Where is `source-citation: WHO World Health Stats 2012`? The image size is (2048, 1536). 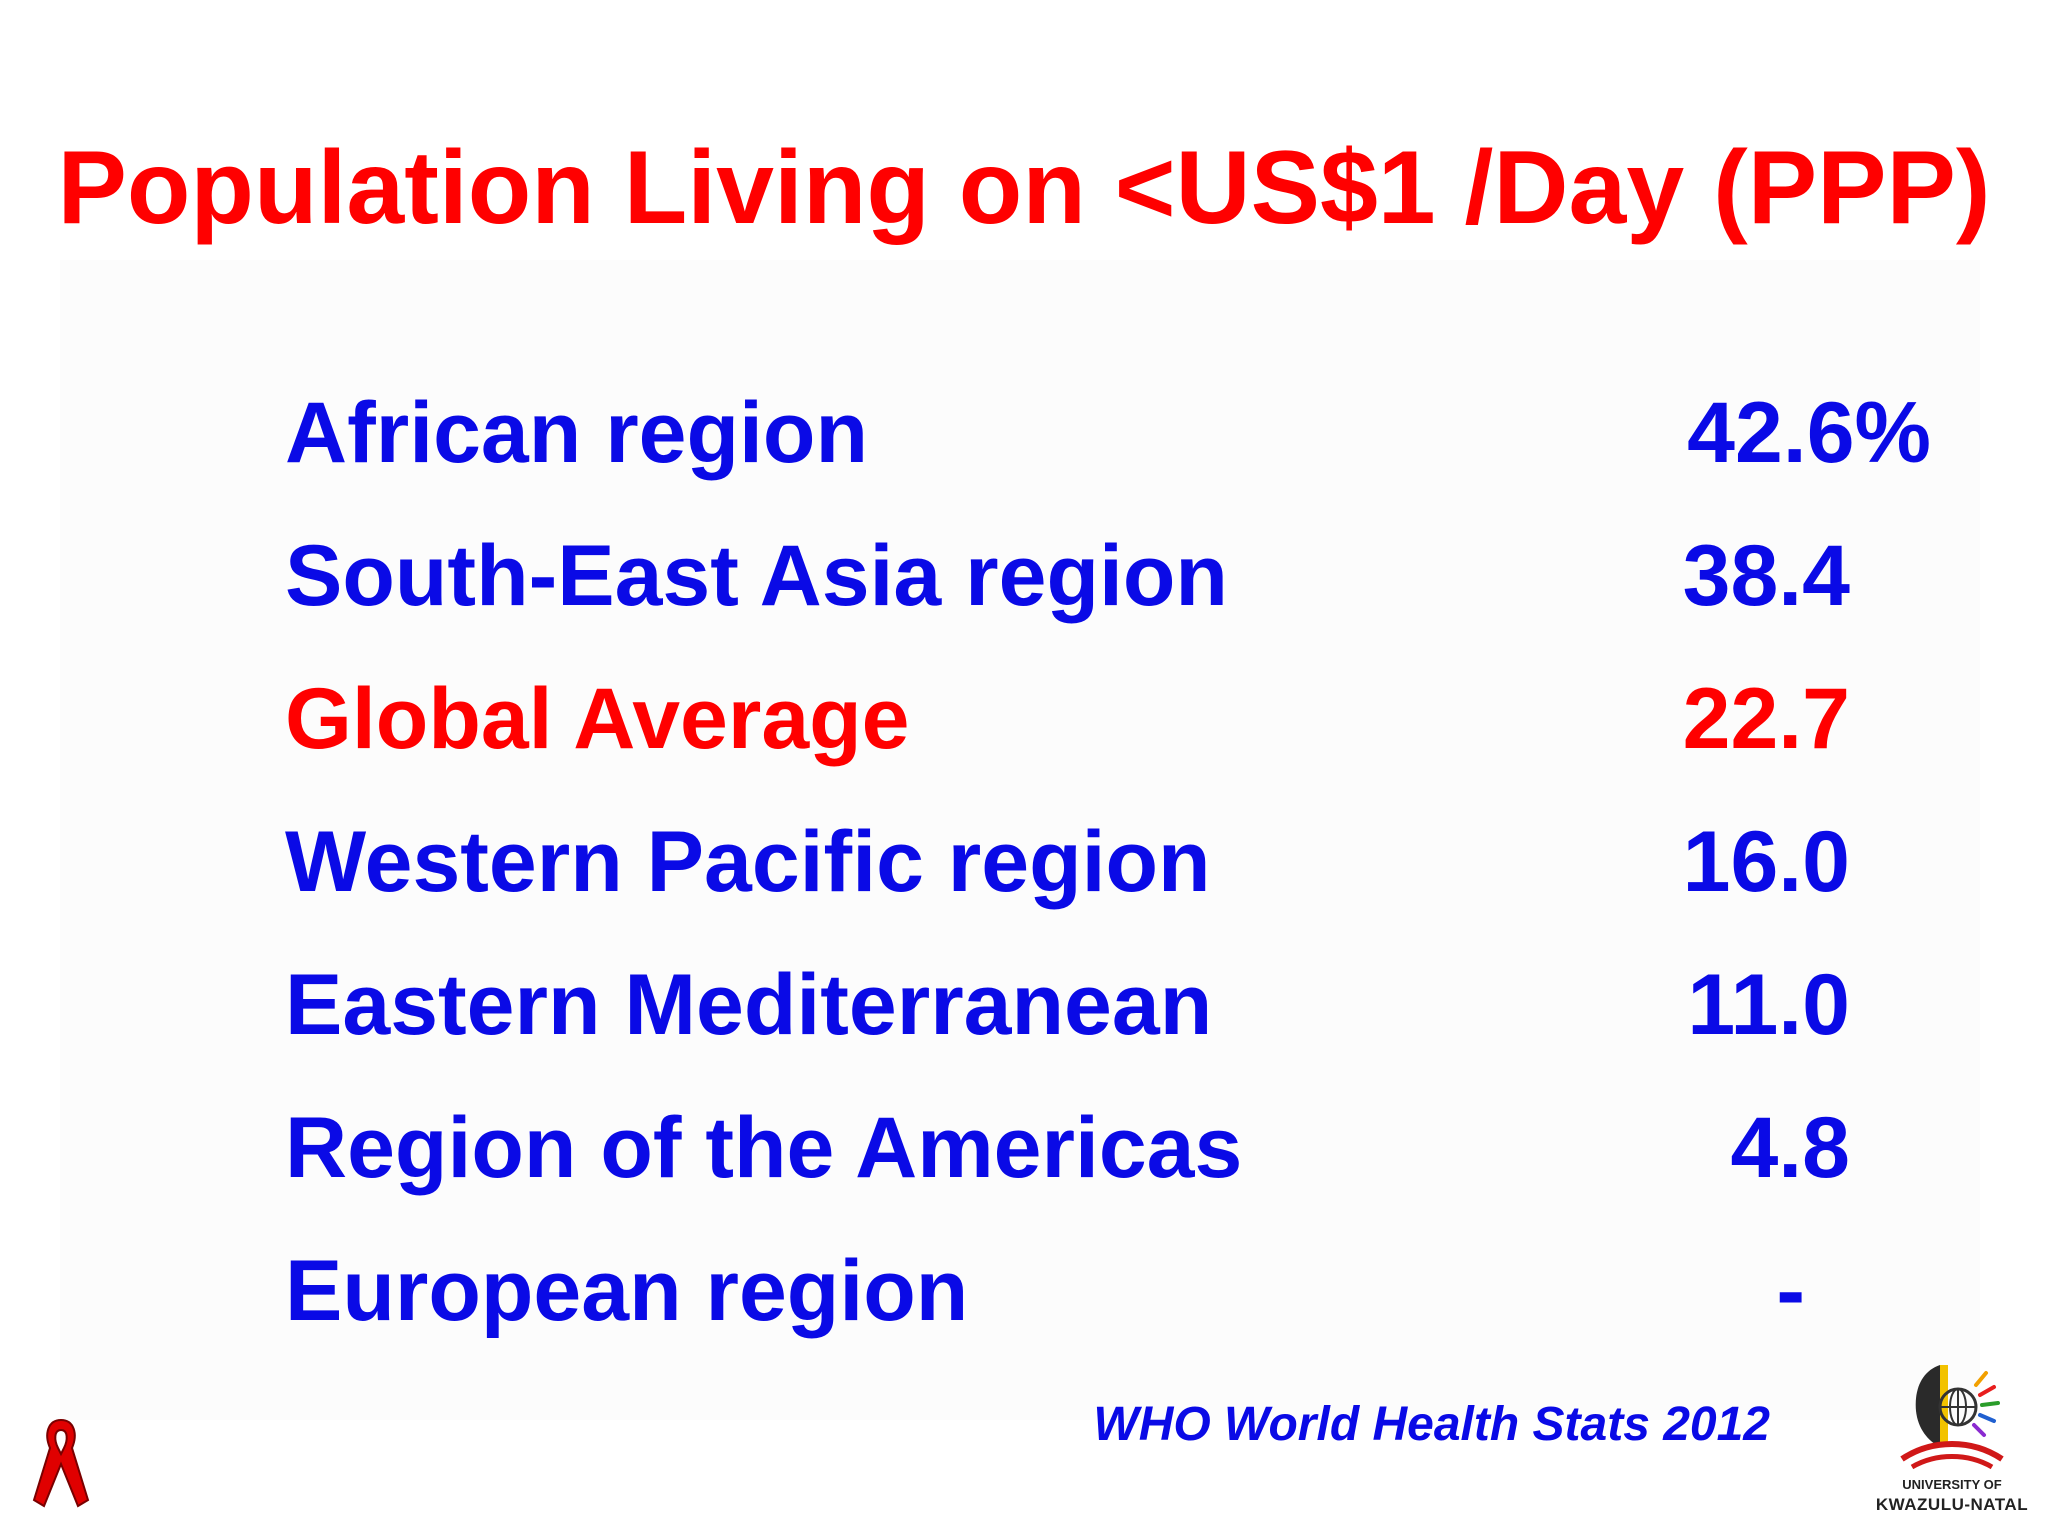
source-citation: WHO World Health Stats 2012 is located at coordinates (1431, 1424).